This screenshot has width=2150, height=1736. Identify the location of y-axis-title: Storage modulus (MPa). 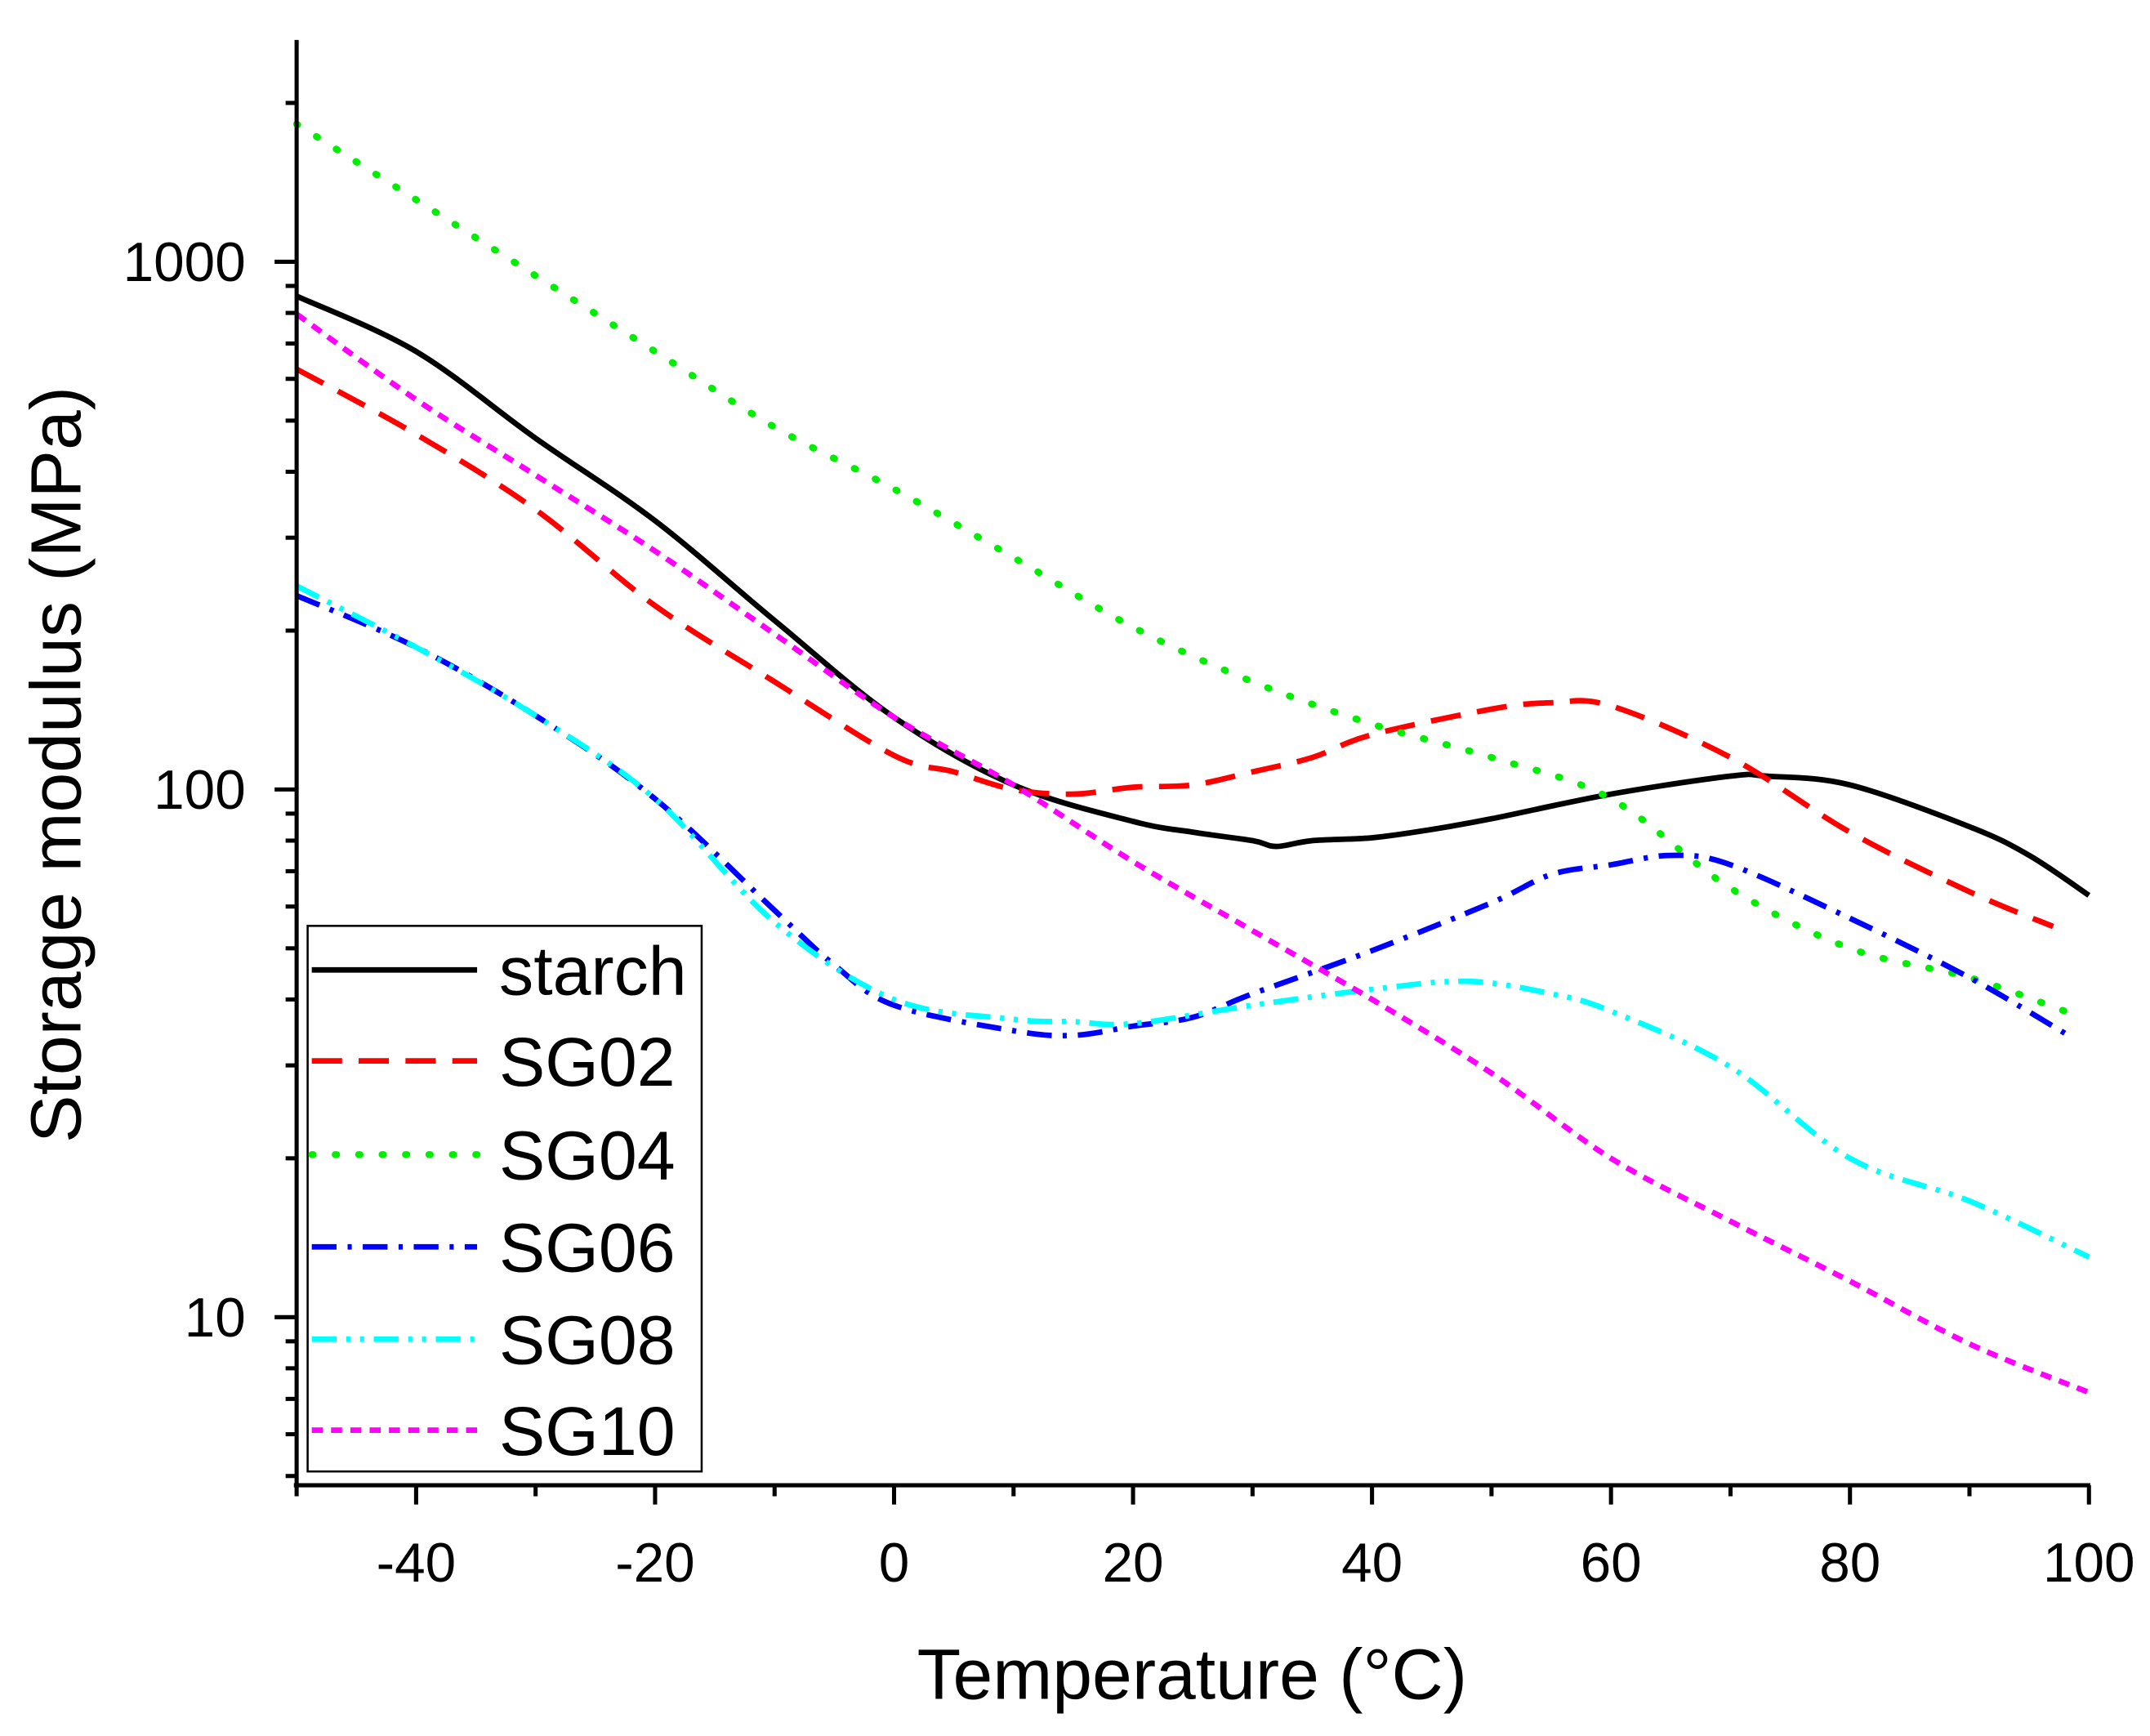
(56, 765).